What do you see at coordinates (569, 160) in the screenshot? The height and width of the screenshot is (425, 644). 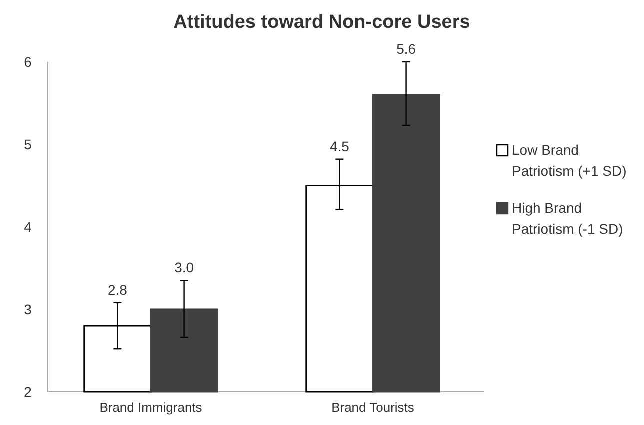 I see `legend-label: Low Brand Patriotism (+1 SD)` at bounding box center [569, 160].